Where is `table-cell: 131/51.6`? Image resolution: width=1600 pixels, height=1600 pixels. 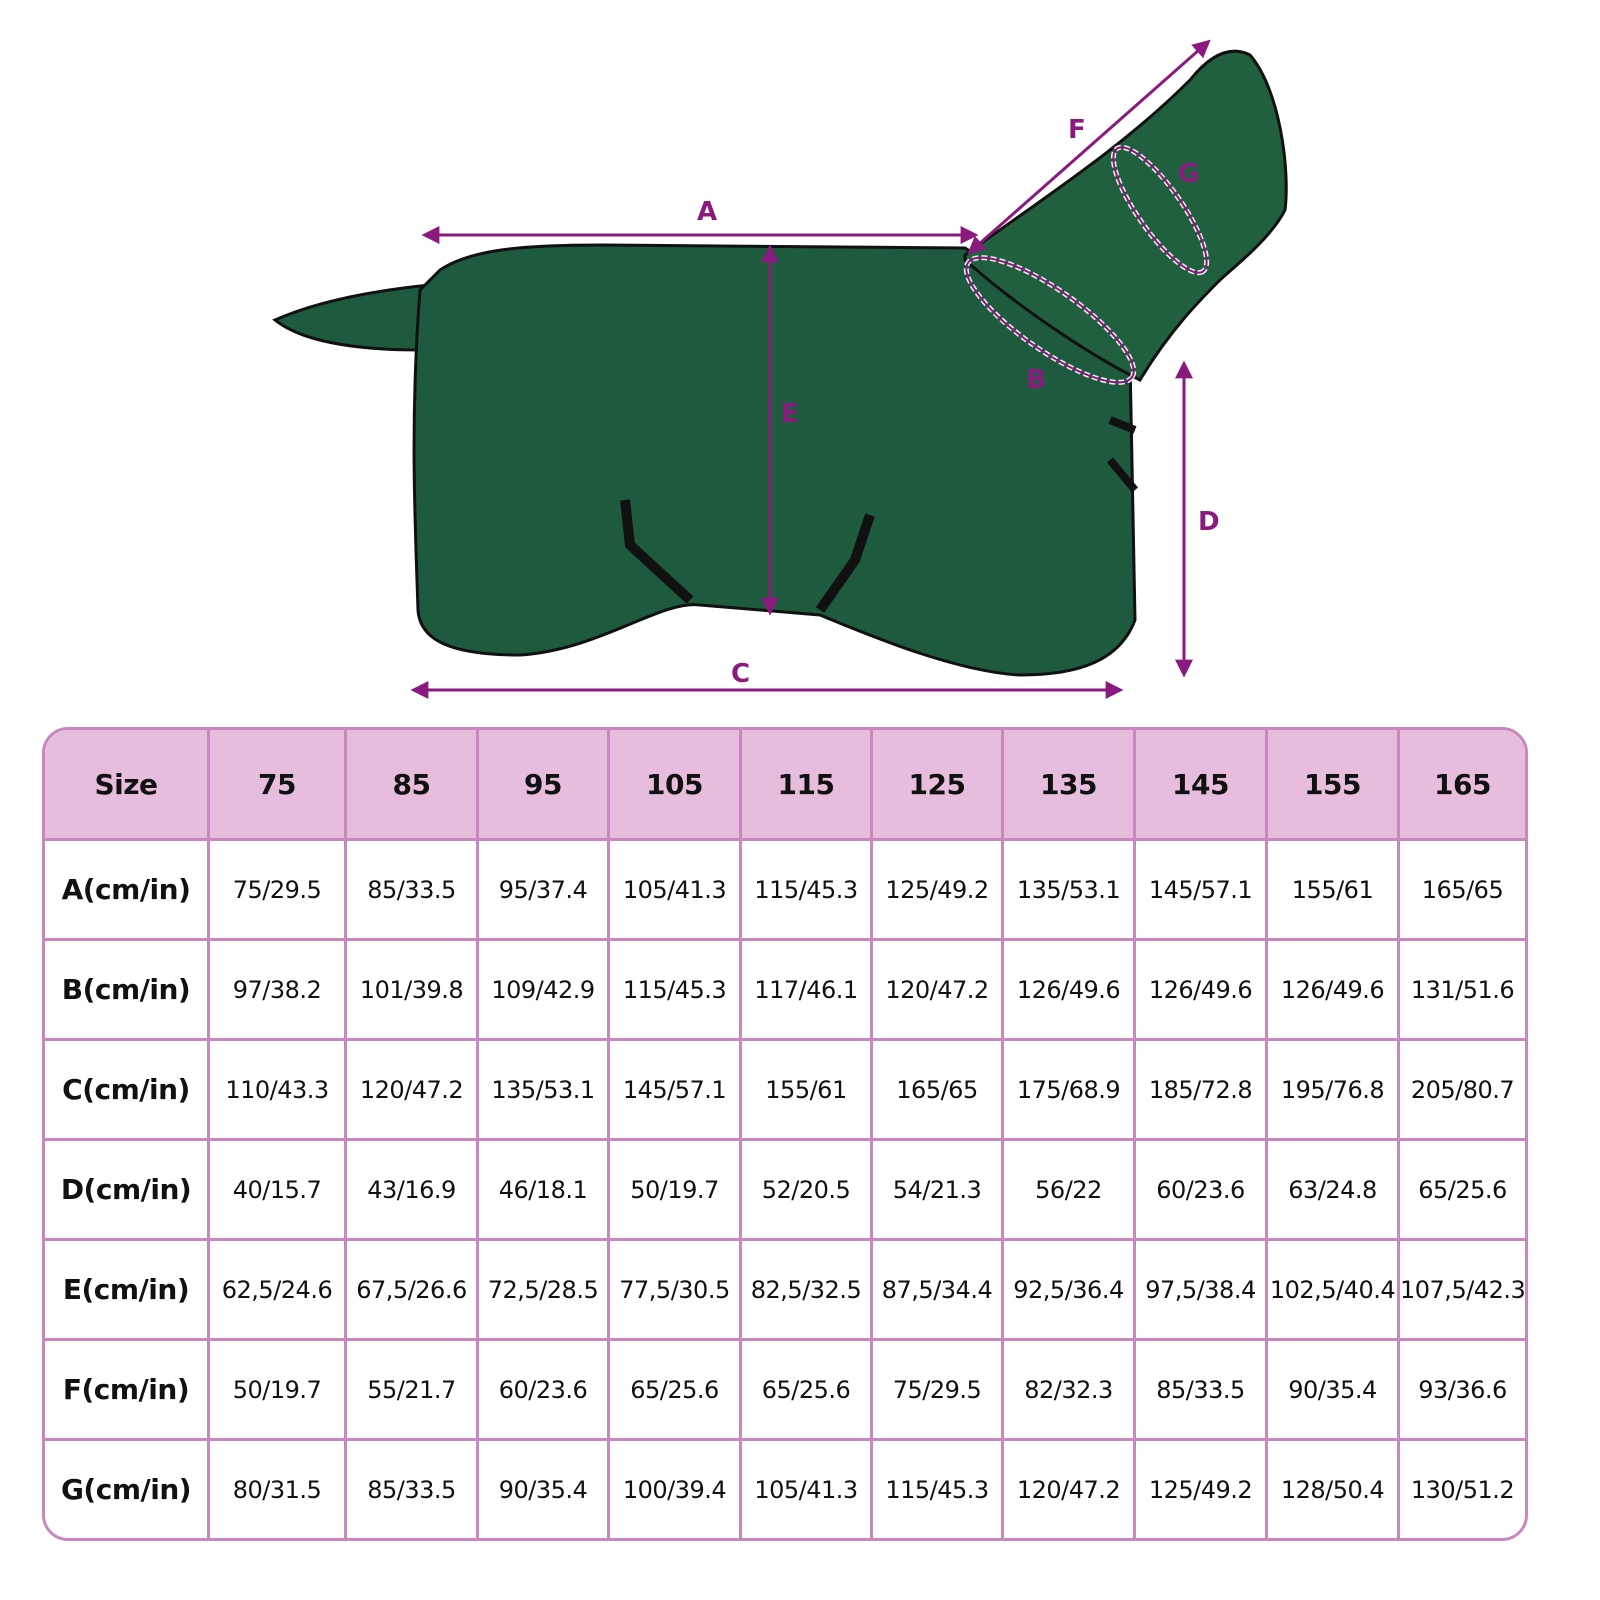 table-cell: 131/51.6 is located at coordinates (1462, 991).